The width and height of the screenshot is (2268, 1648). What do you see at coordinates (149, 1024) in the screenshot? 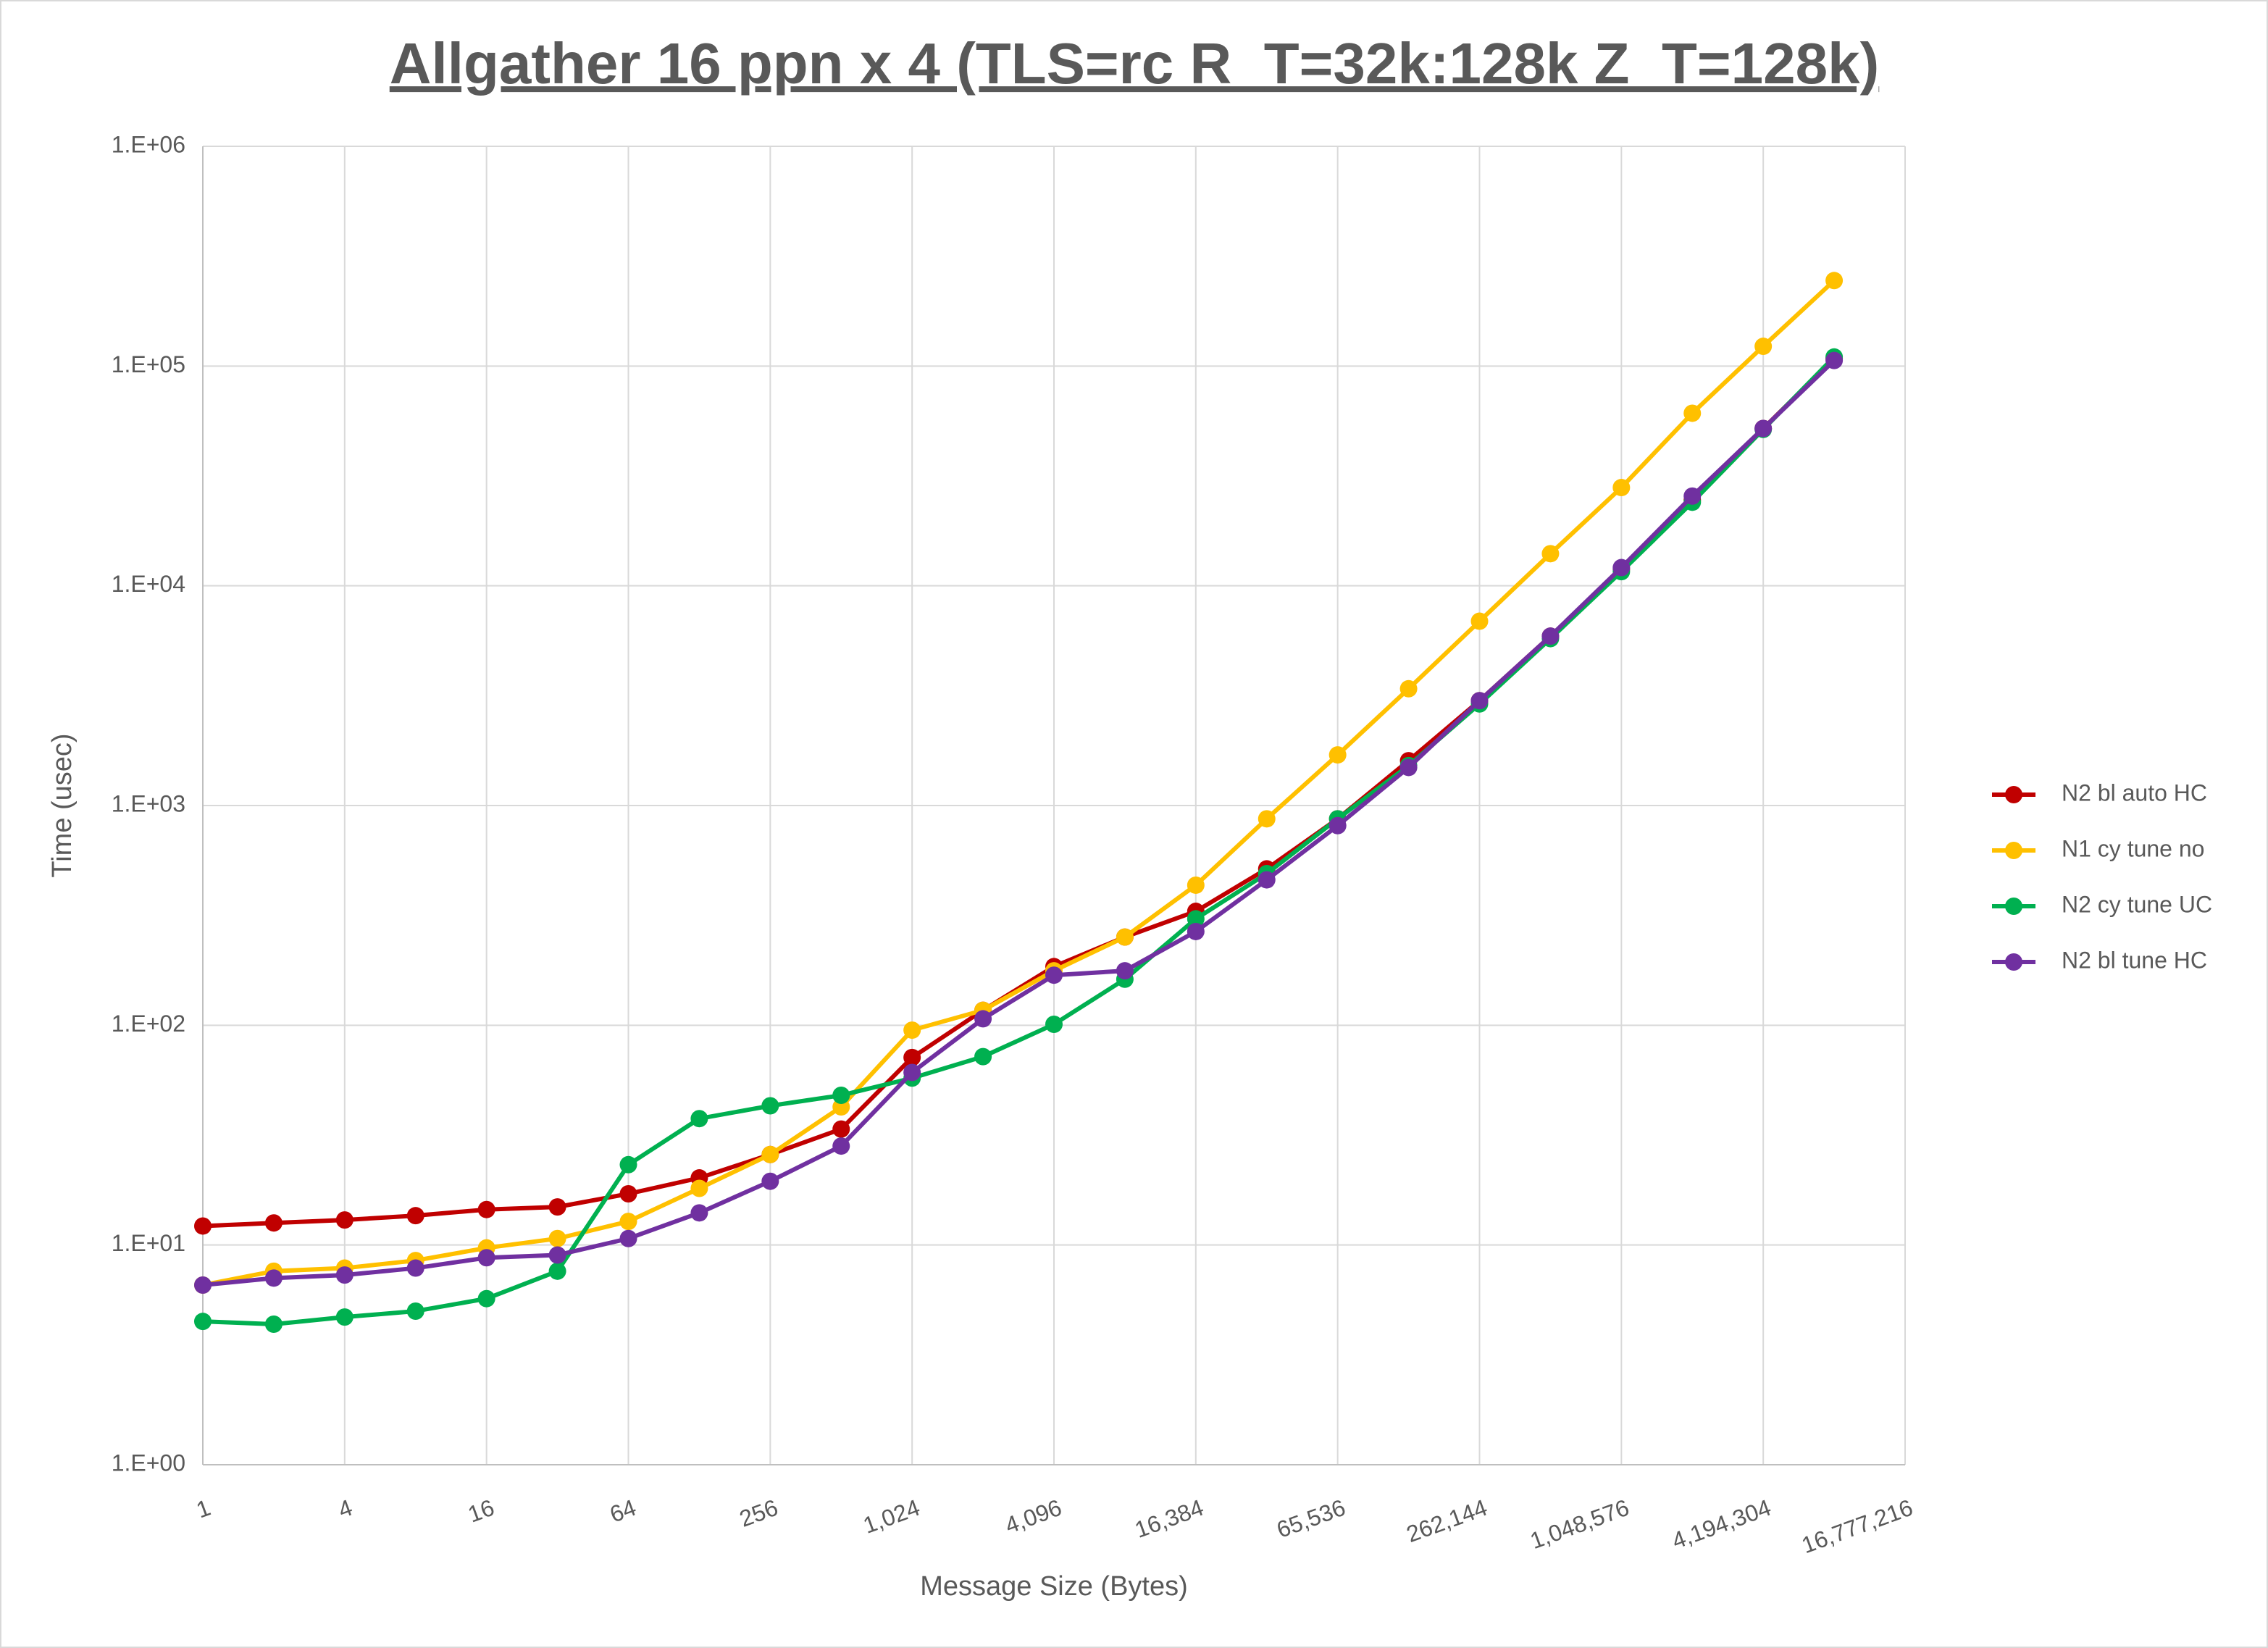
I see `y-tick-label: 1.E+02` at bounding box center [149, 1024].